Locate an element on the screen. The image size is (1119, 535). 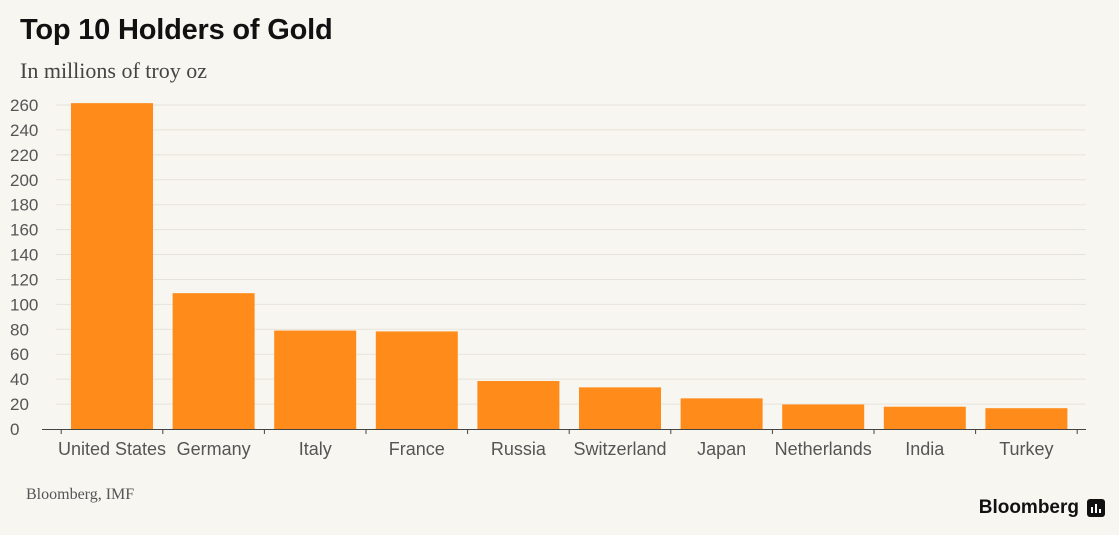
x-category-label: Japan is located at coordinates (721, 449).